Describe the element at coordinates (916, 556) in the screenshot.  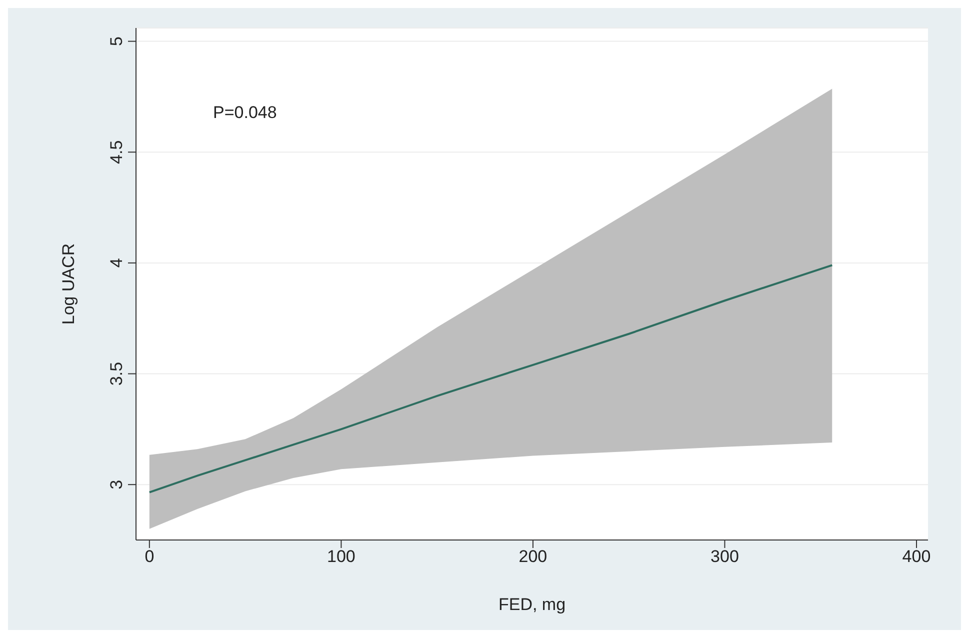
I see `x-tick-label: 400` at that location.